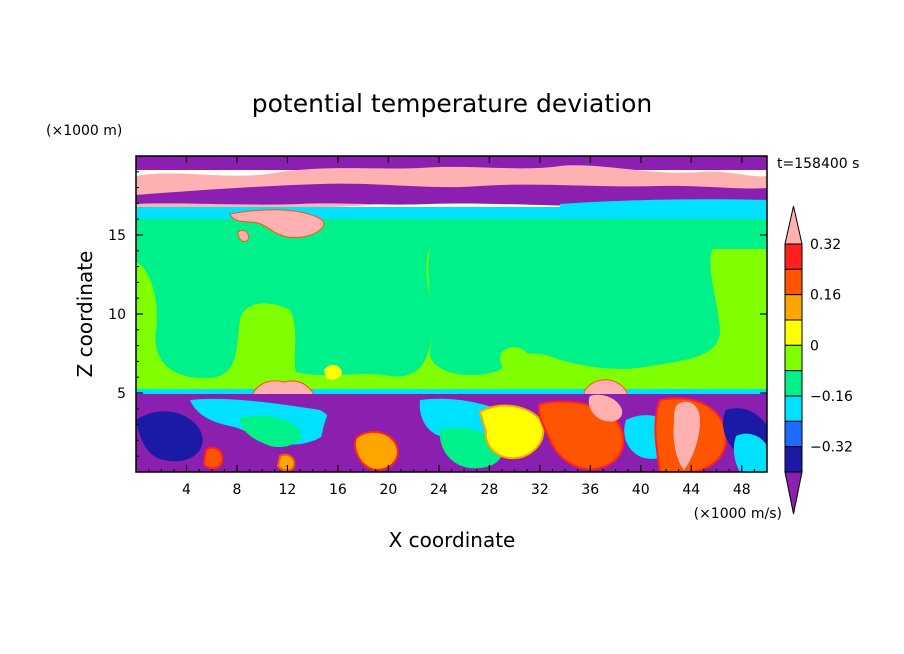 This screenshot has height=654, width=904. What do you see at coordinates (213, 458) in the screenshot?
I see `bl-red-spot-left` at bounding box center [213, 458].